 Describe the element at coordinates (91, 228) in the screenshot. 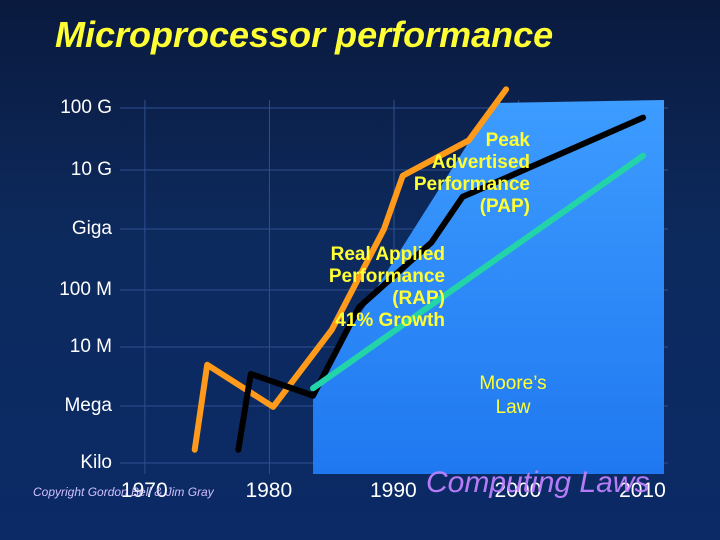

I see `y-tick-label: Giga` at that location.